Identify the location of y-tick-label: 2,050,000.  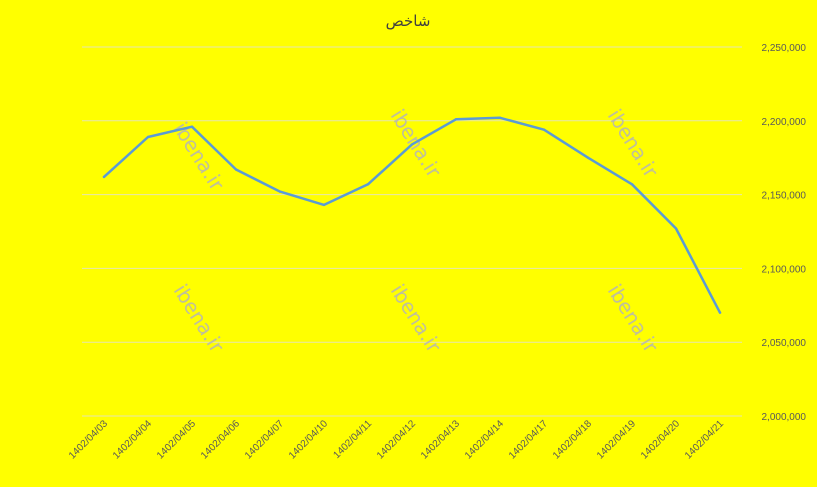
(784, 343).